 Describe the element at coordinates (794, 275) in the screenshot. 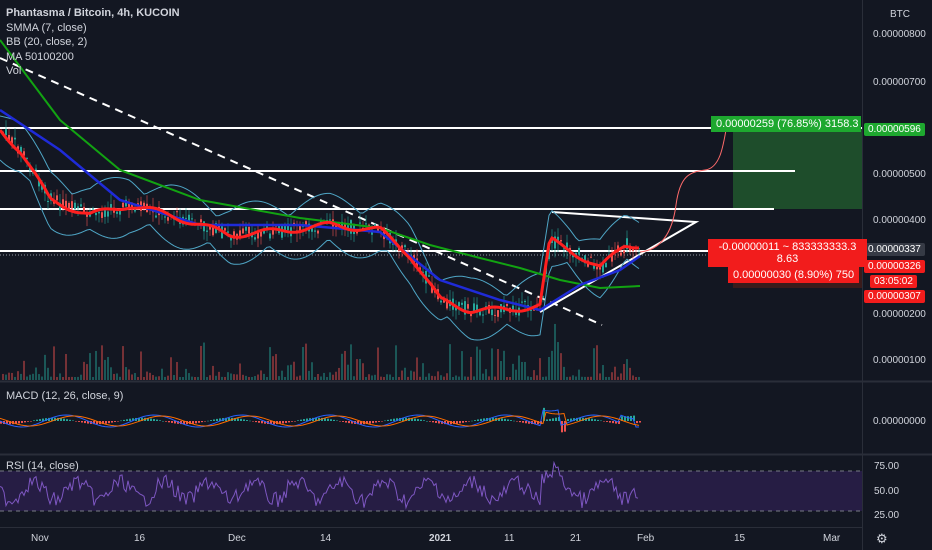

I see `loss-label: 0.00000030 (8.90%) 750` at that location.